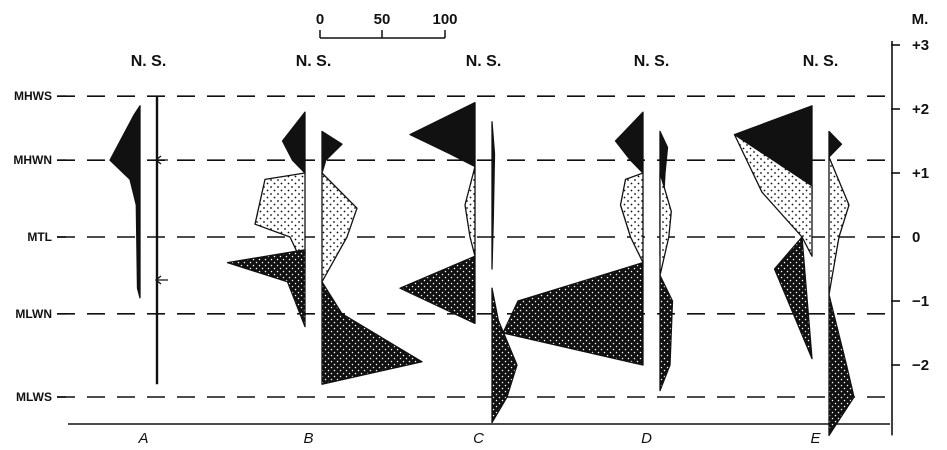 This screenshot has height=450, width=947. What do you see at coordinates (32, 160) in the screenshot?
I see `tide-label: MHWN` at bounding box center [32, 160].